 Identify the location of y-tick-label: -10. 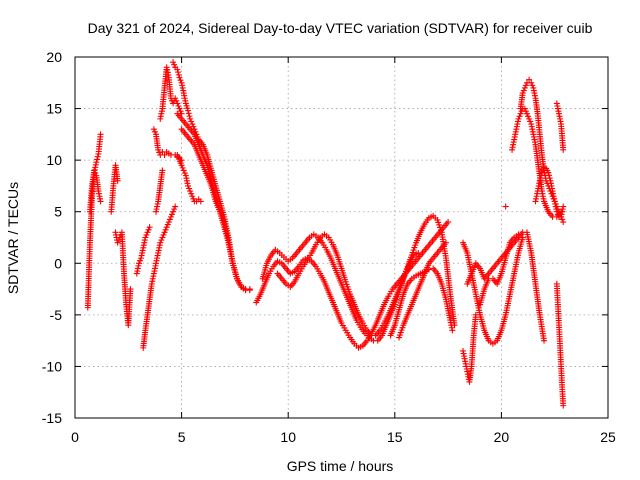
(52, 366).